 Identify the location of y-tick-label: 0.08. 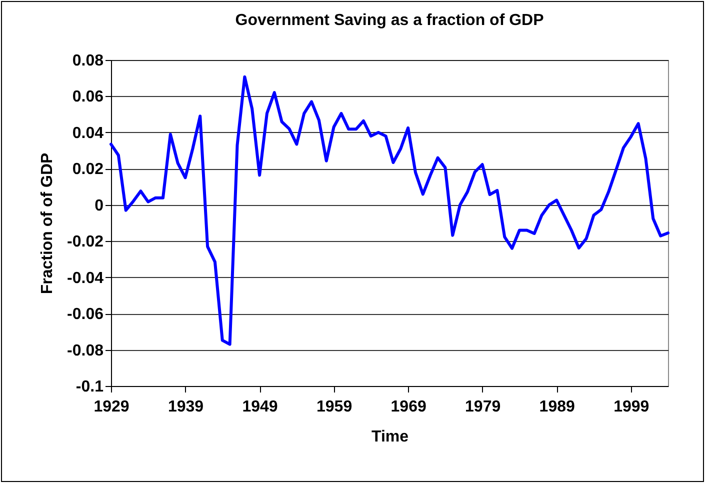
(88, 61).